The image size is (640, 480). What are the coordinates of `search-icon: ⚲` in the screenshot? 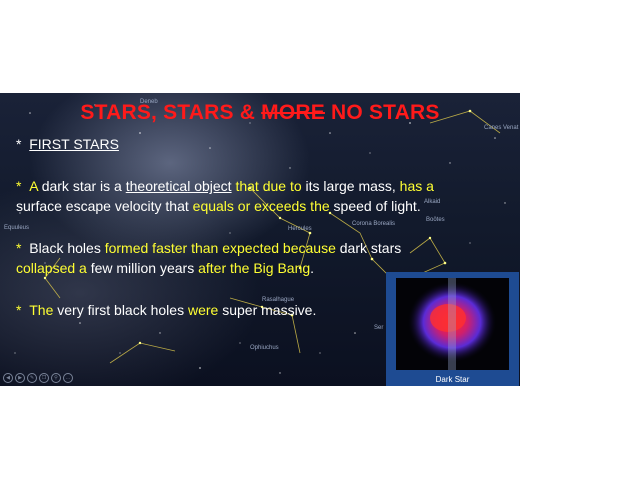 It's located at (56, 378).